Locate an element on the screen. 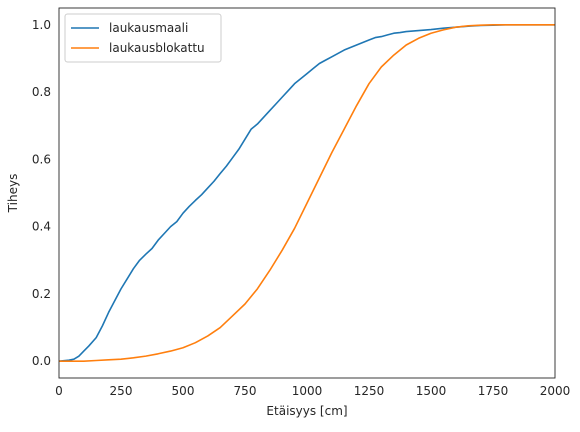 This screenshot has height=432, width=580. x-tick-label: 1000 is located at coordinates (307, 391).